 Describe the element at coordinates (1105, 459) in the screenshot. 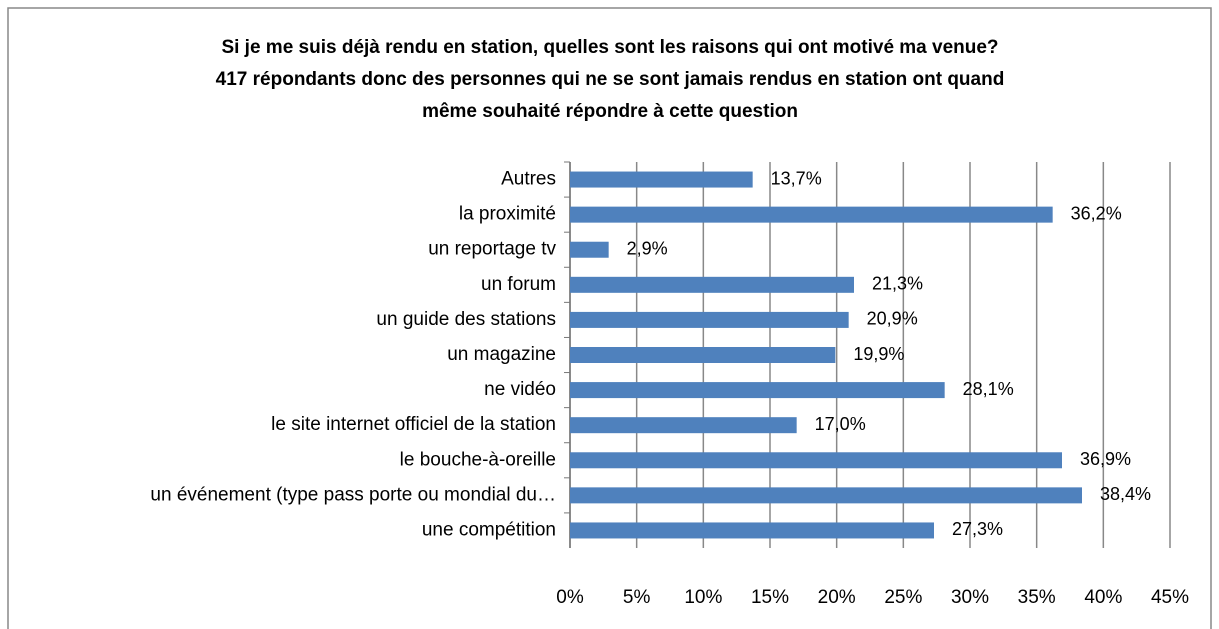

I see `value-label: 36,9%` at that location.